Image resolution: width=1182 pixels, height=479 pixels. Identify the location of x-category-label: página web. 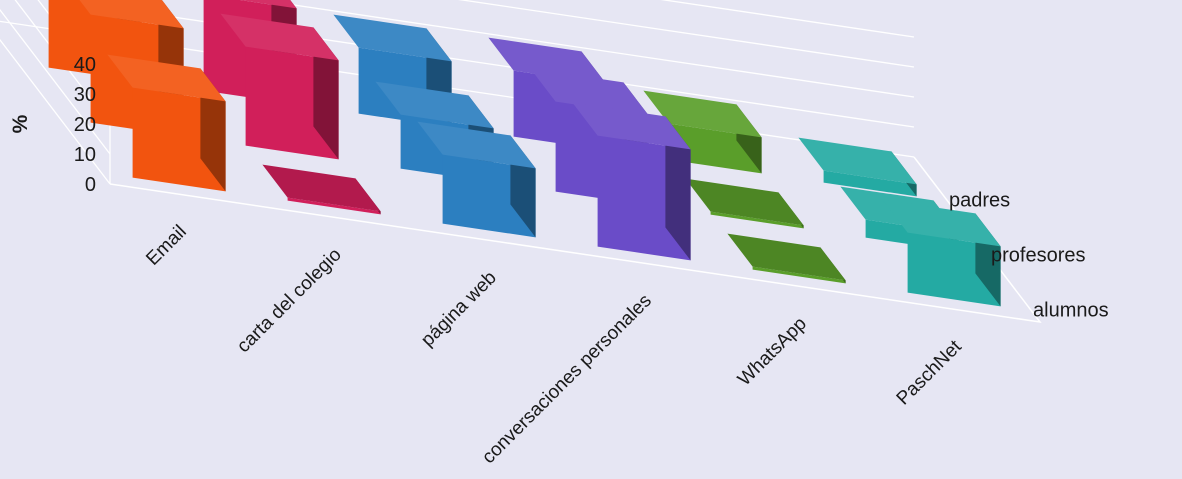
(459, 309).